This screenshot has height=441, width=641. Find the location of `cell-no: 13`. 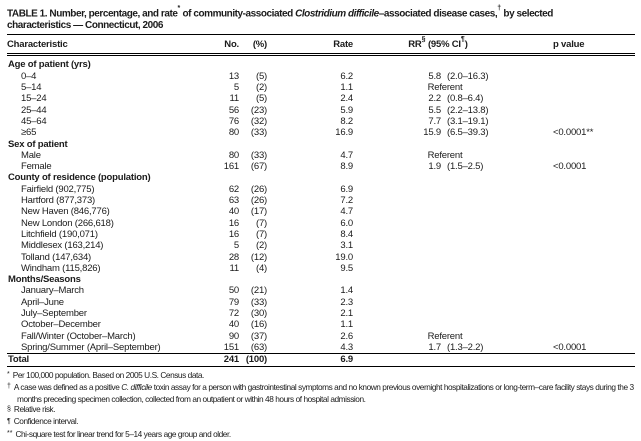

cell-no: 13 is located at coordinates (233, 76).